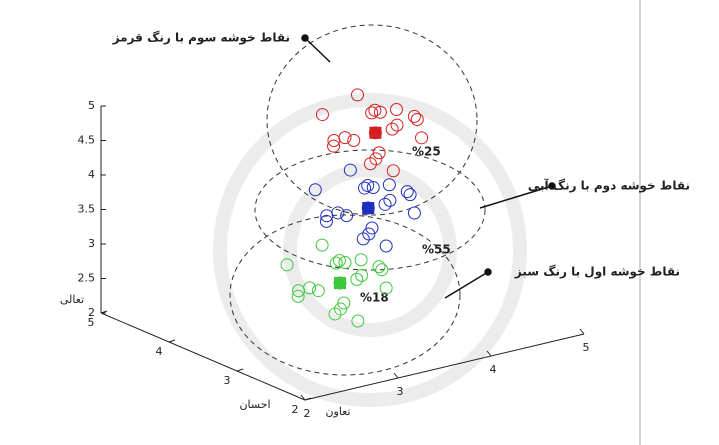 Image resolution: width=719 pixels, height=445 pixels. What do you see at coordinates (597, 272) in the screenshot?
I see `annotation: نقاط خوشه اول با رنگ سبز` at bounding box center [597, 272].